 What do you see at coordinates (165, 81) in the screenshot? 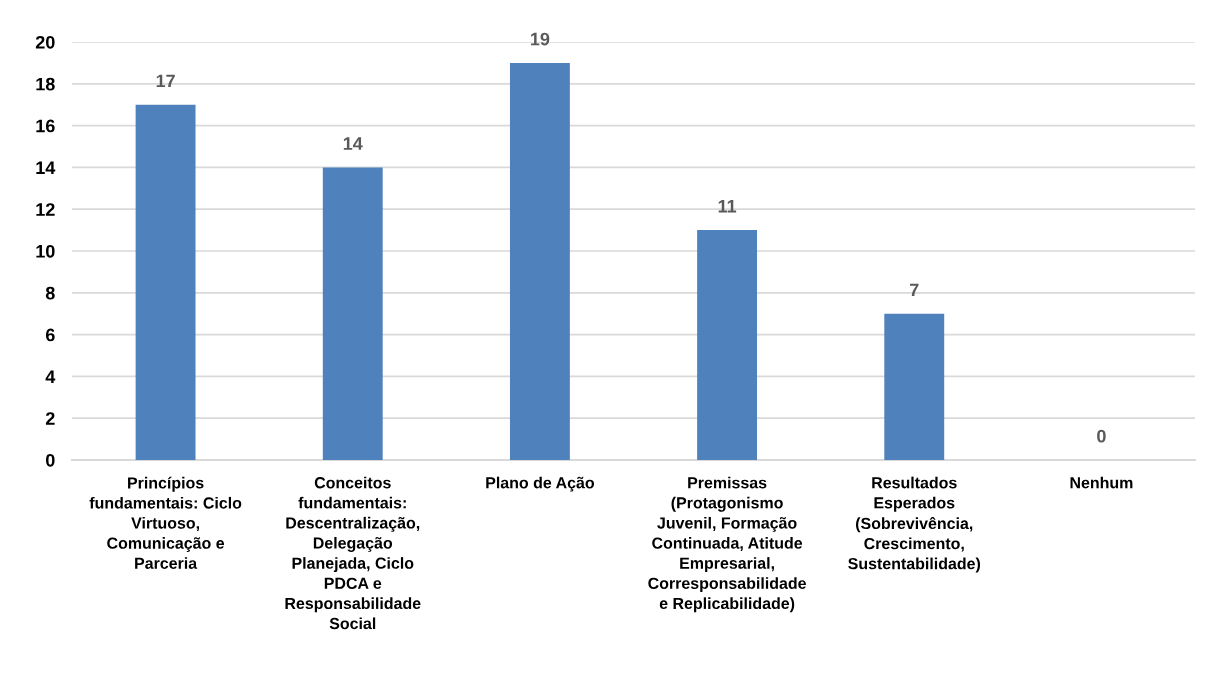
I see `data-label: 17` at bounding box center [165, 81].